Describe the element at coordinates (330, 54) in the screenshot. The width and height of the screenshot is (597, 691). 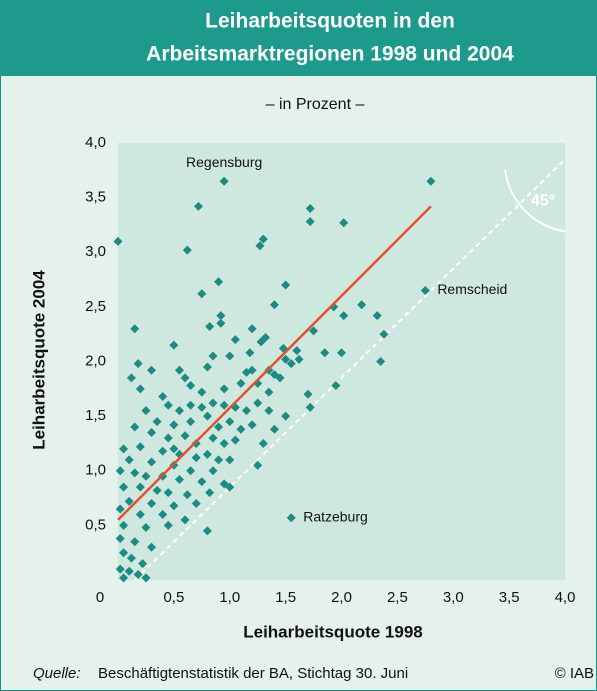
I see `chart-title: Arbeitsmarktregionen 1998 und 2004` at that location.